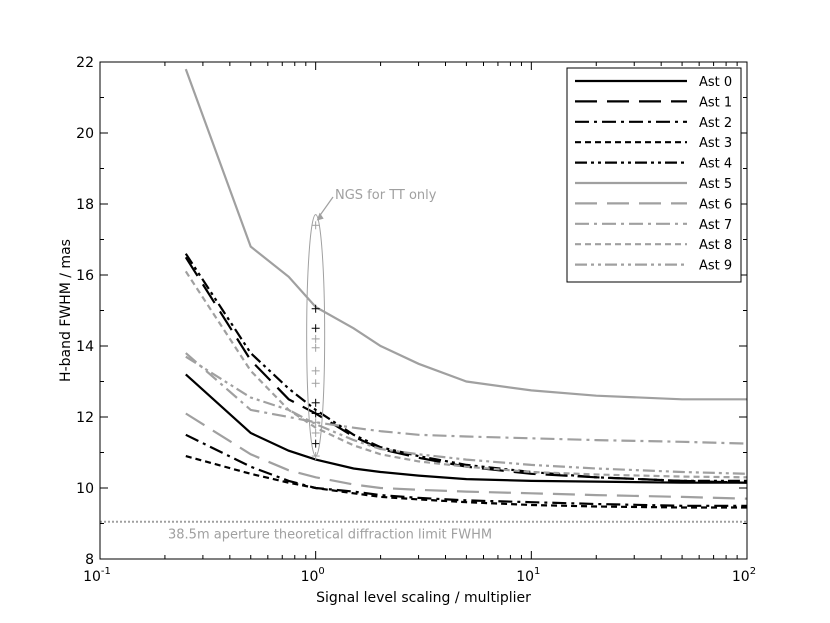 The height and width of the screenshot is (623, 830). I want to click on y-tick-label: 14, so click(85, 347).